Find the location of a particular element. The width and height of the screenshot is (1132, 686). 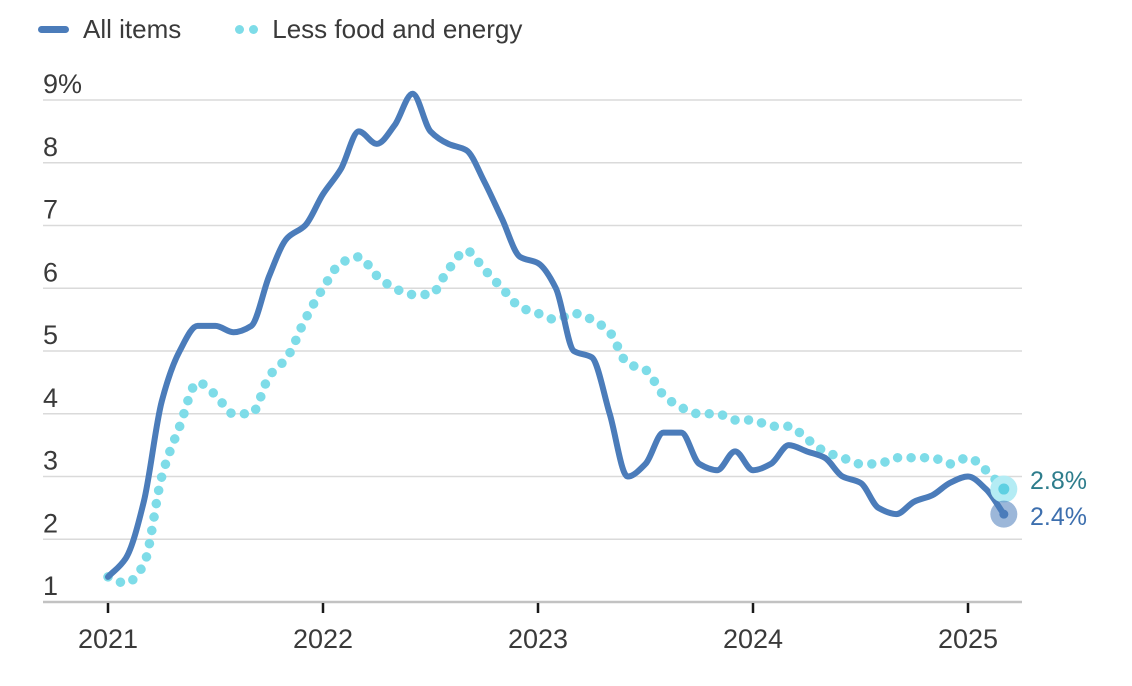

y-axis-label-5: 5 is located at coordinates (50, 335).